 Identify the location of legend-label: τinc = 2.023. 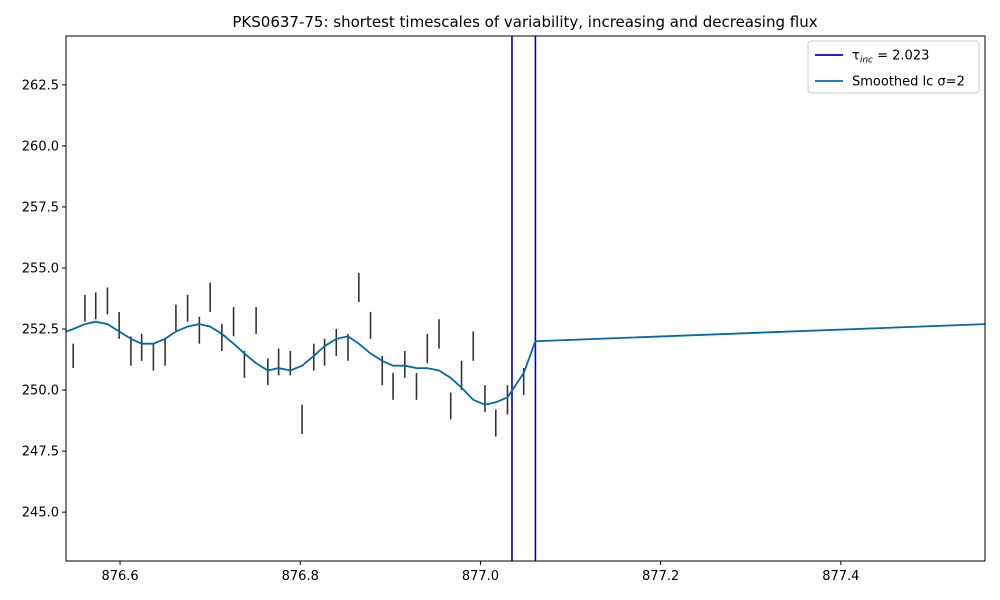
(890, 57).